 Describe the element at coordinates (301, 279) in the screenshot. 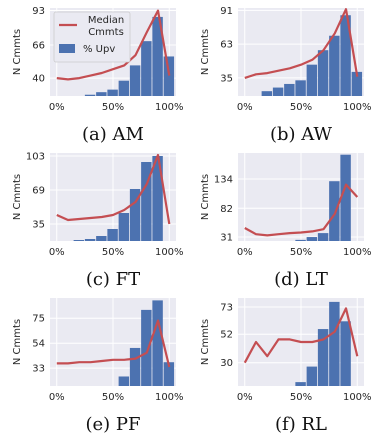

I see `subplot-caption: (d) LT` at that location.